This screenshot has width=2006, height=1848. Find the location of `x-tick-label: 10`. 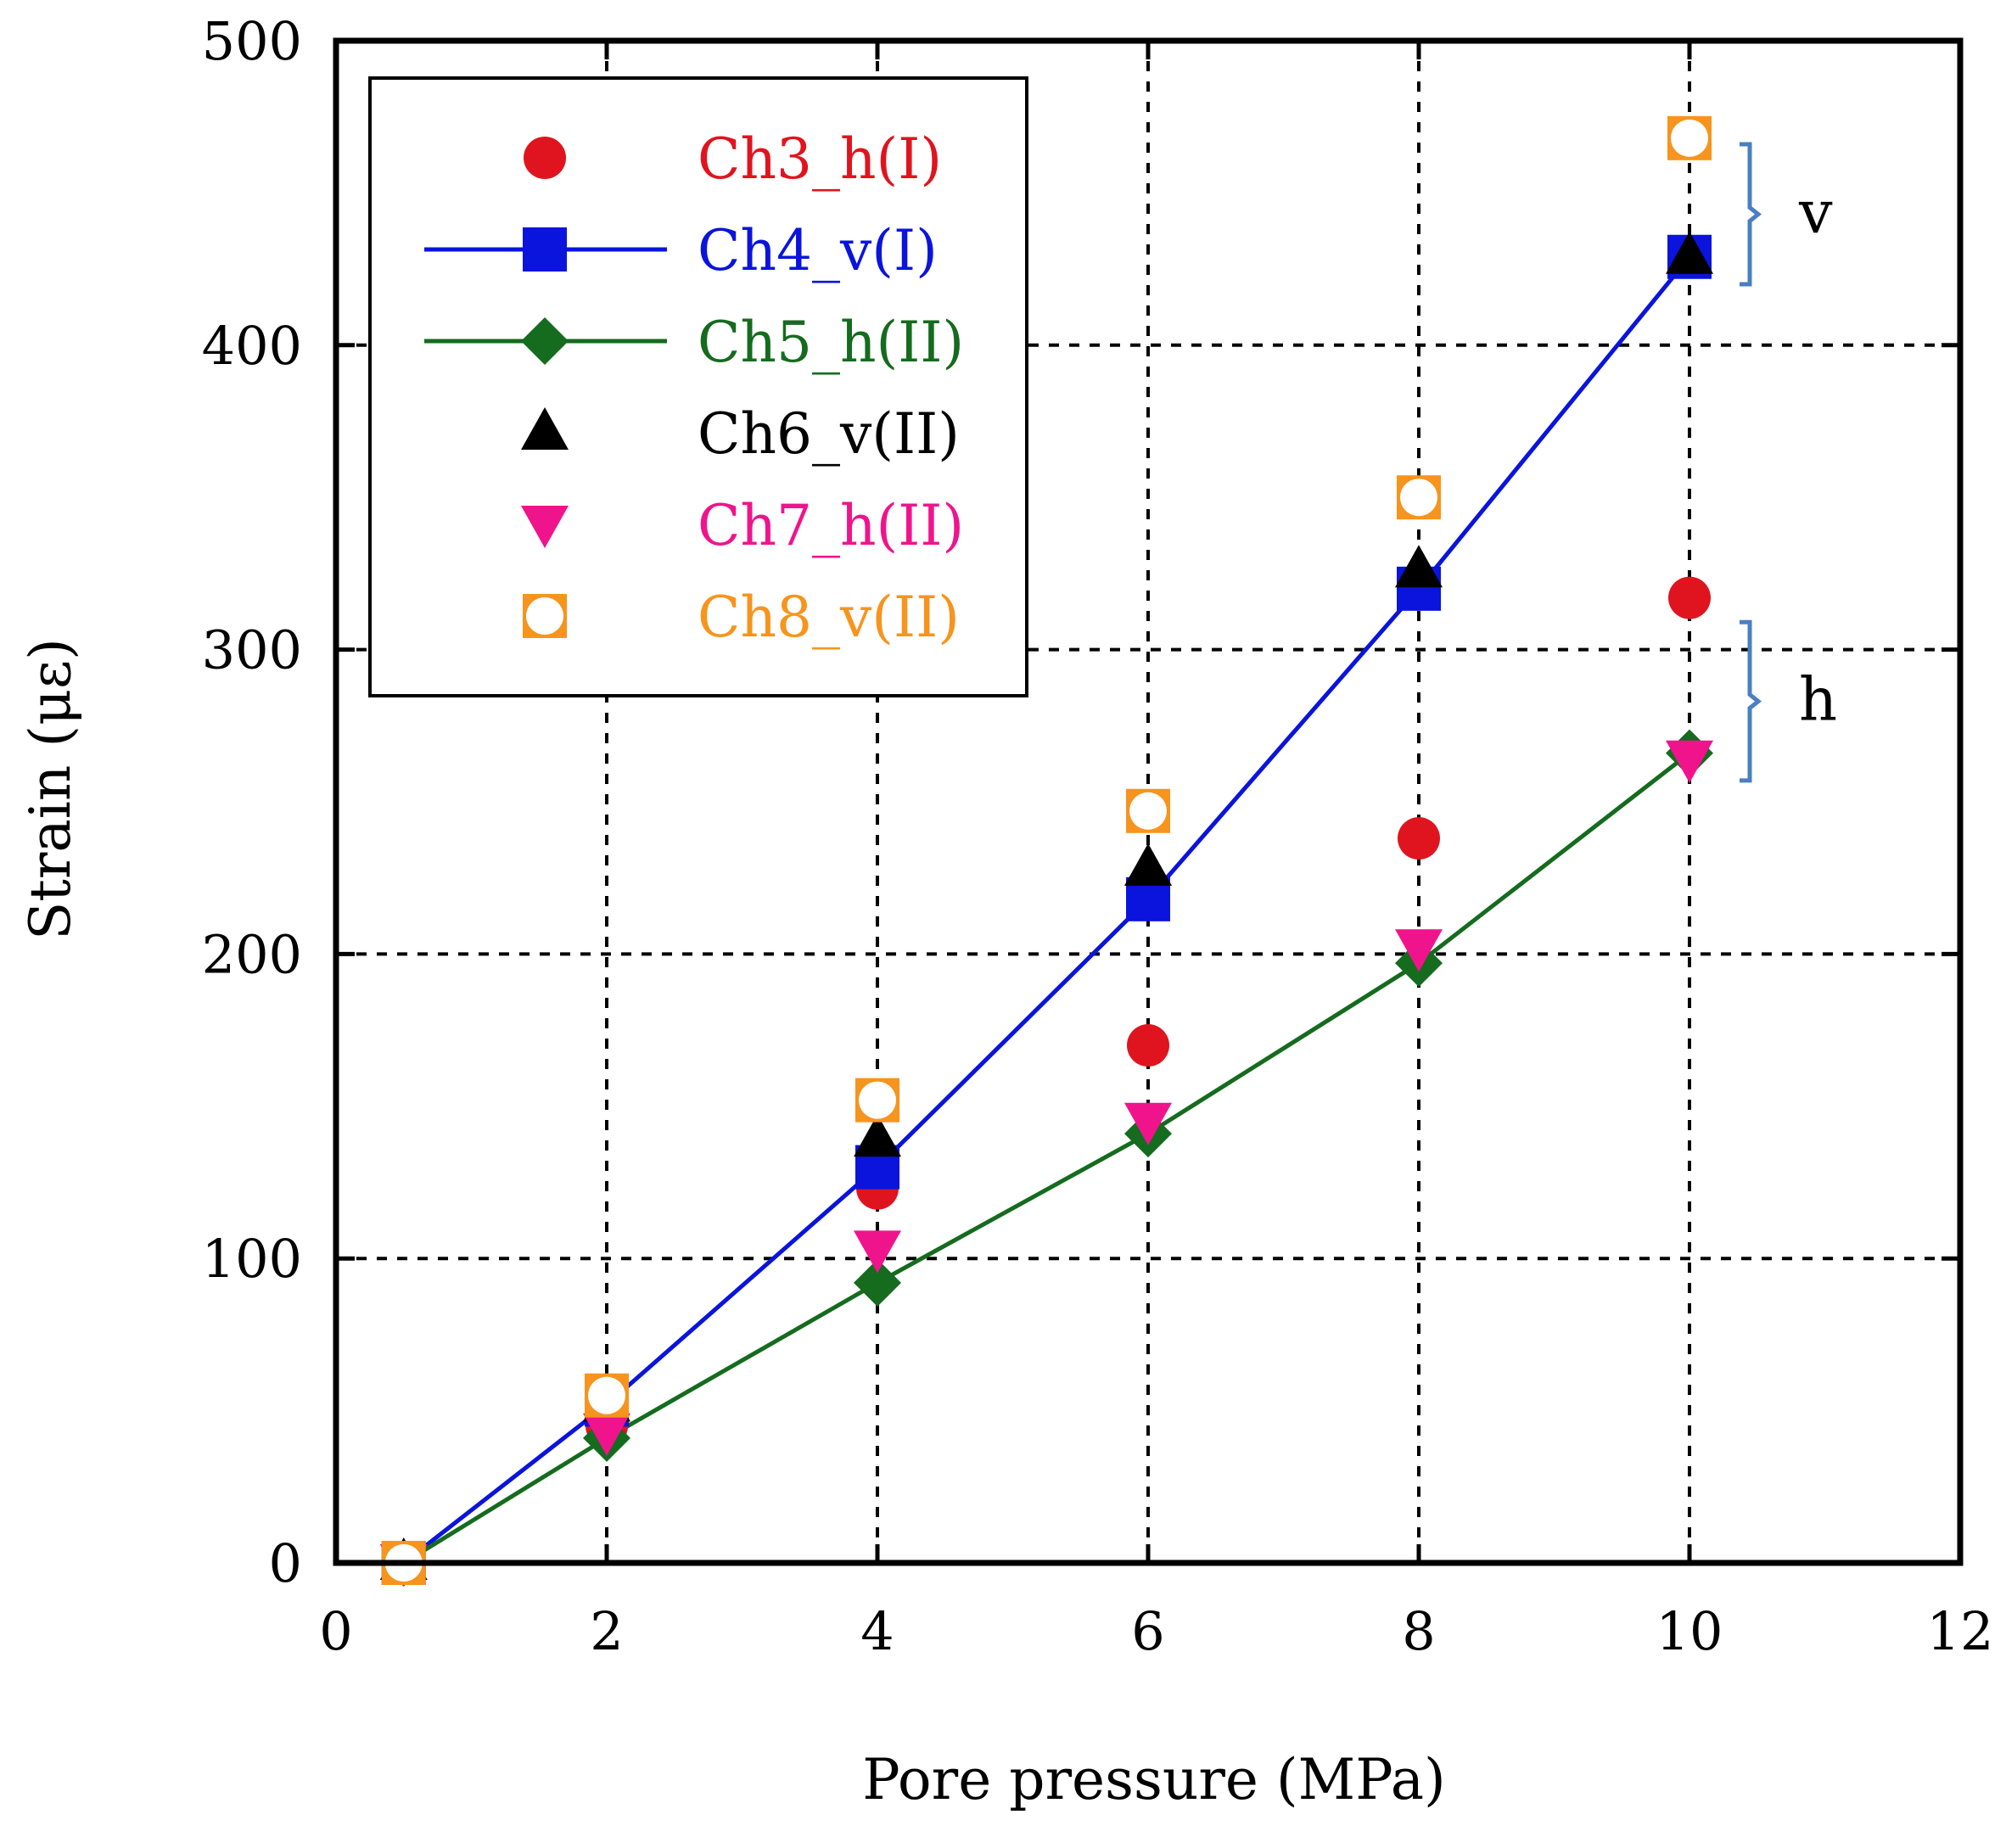

x-tick-label: 10 is located at coordinates (1689, 1631).